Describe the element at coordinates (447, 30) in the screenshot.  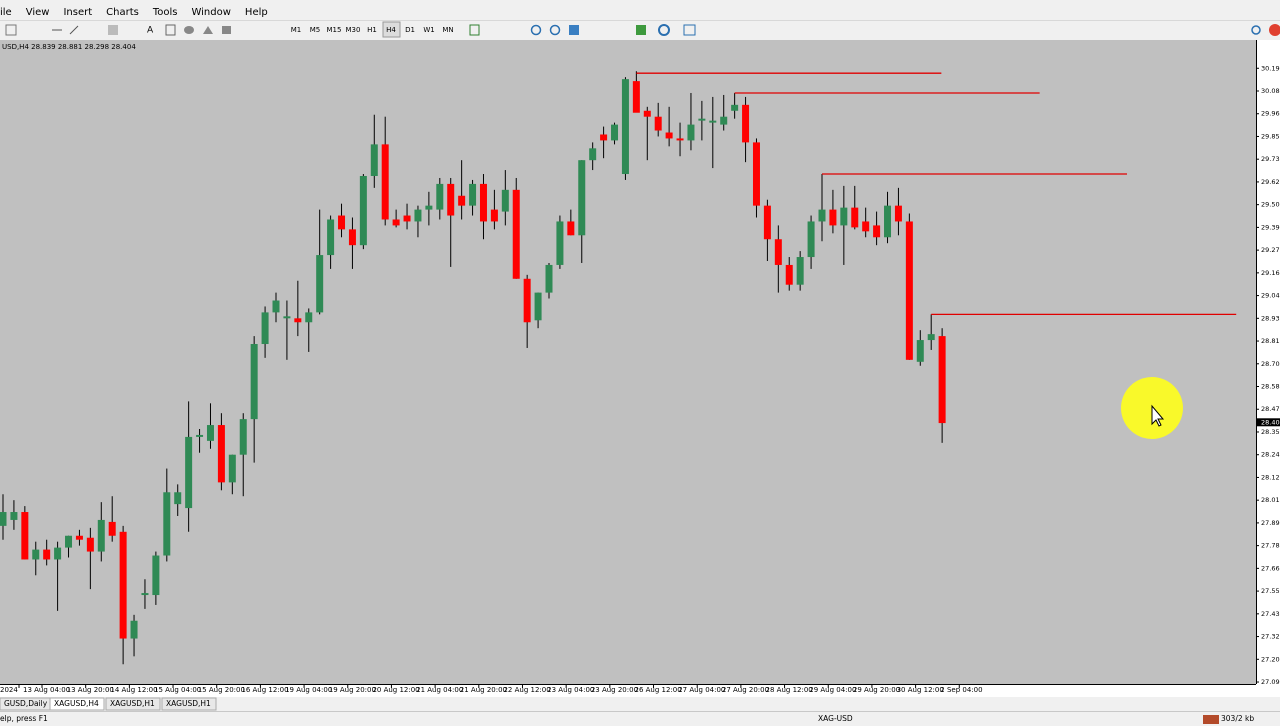
I see `timeframe-button: MN` at that location.